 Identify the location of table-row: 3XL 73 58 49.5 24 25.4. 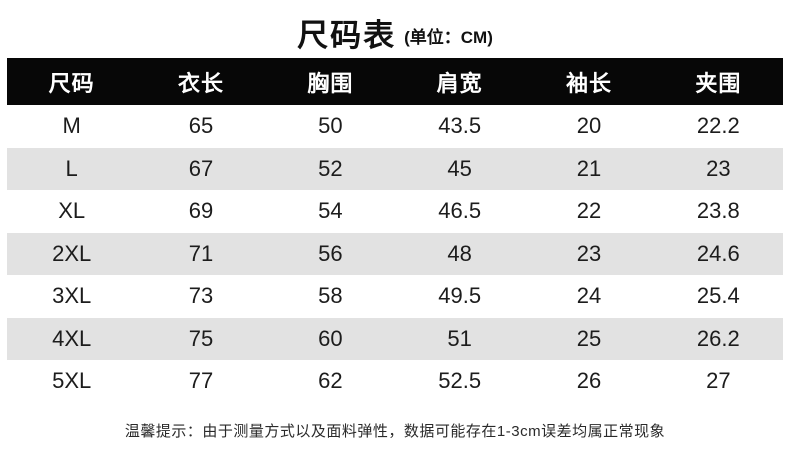
(395, 296).